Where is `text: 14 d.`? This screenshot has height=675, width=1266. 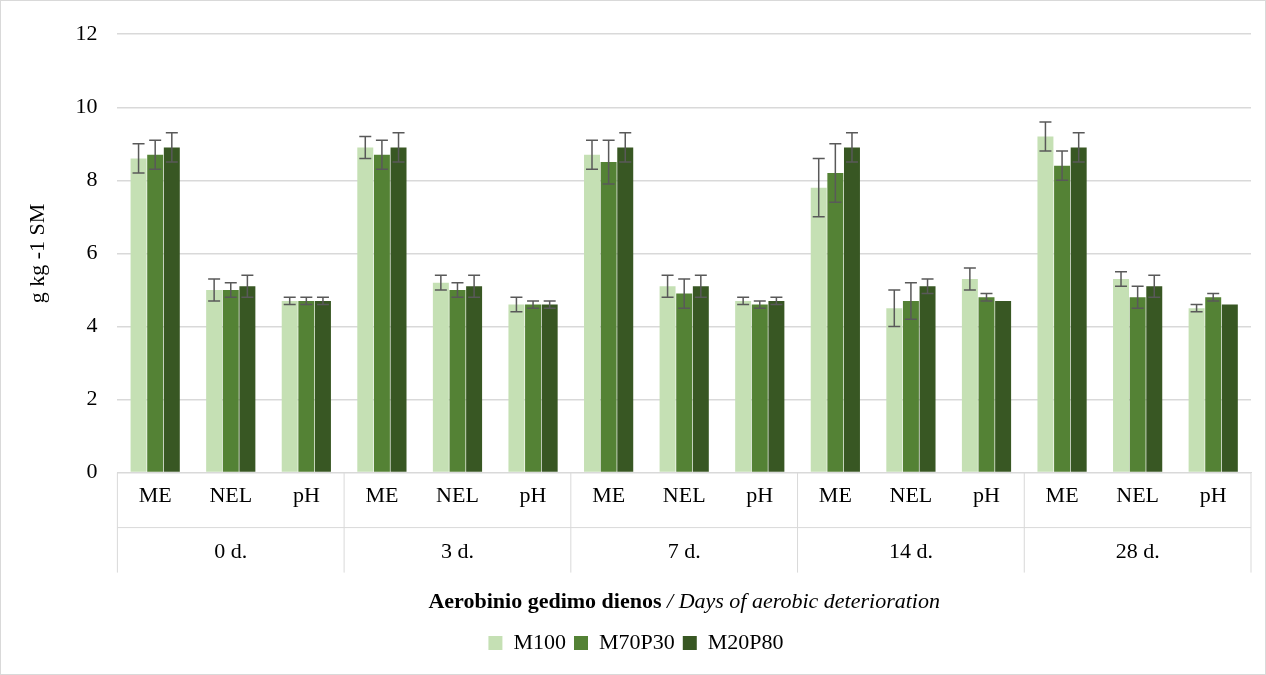
text: 14 d. is located at coordinates (910, 551).